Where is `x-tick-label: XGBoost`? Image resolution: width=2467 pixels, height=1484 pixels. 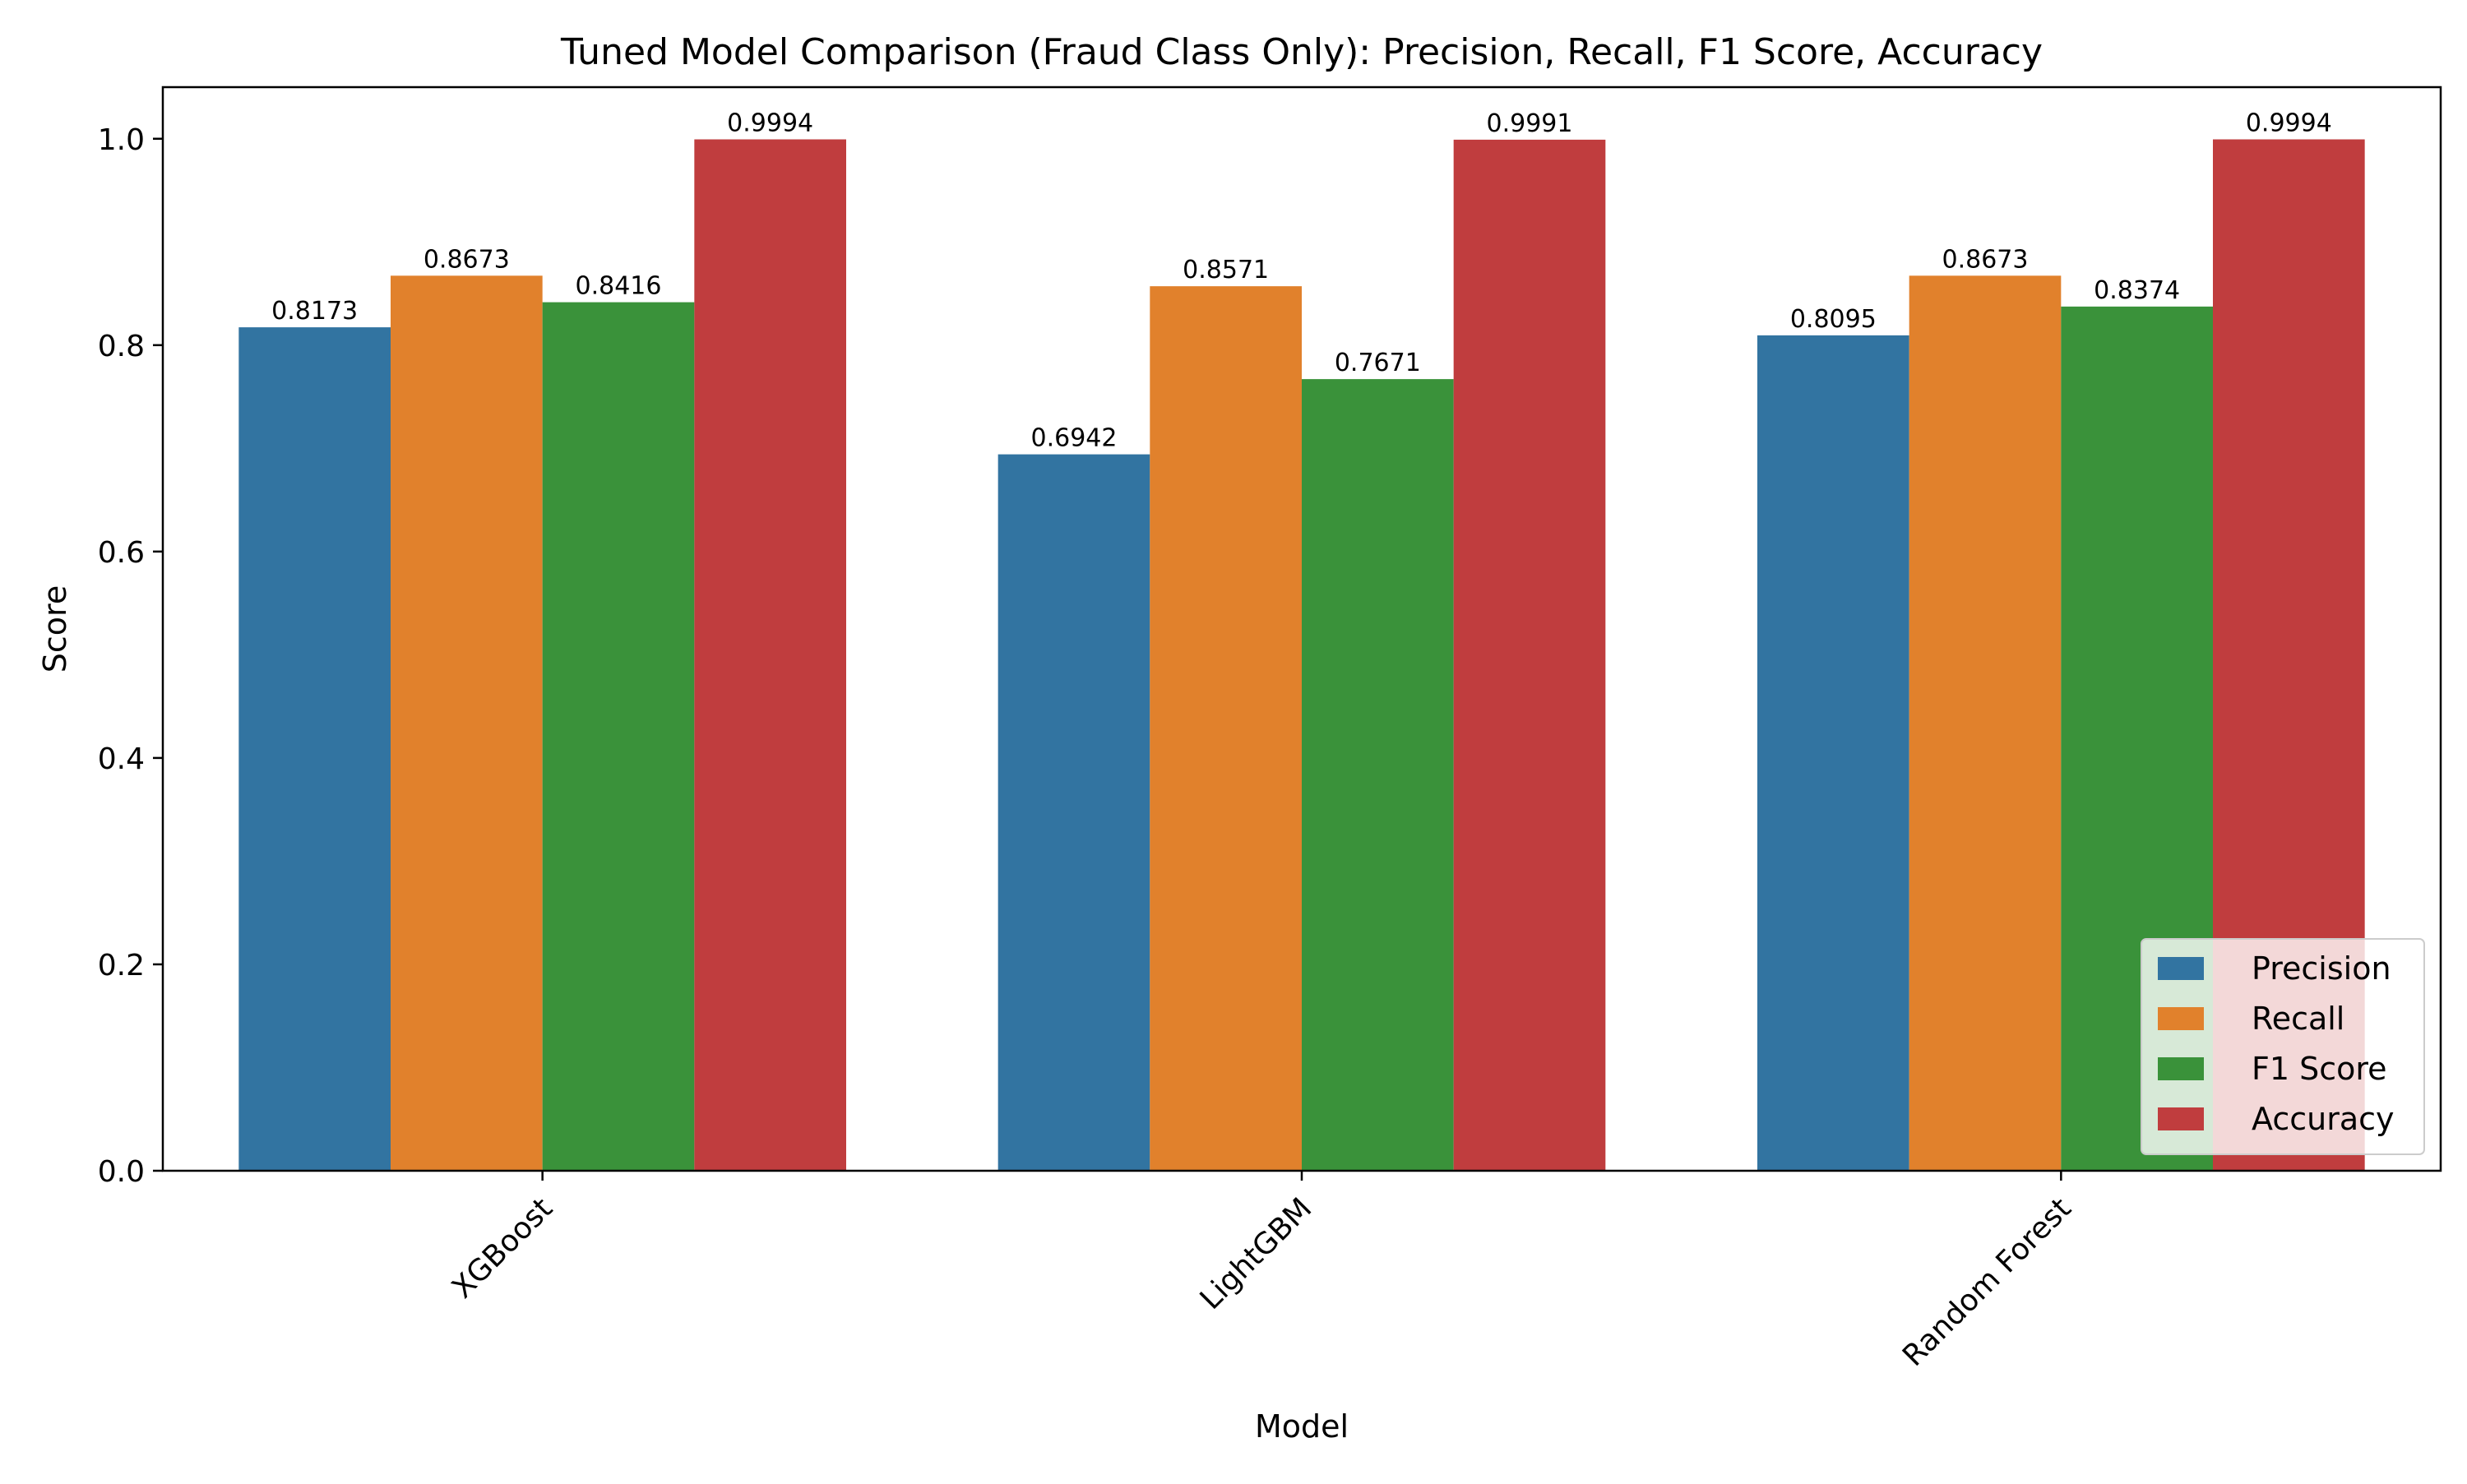 x-tick-label: XGBoost is located at coordinates (502, 1248).